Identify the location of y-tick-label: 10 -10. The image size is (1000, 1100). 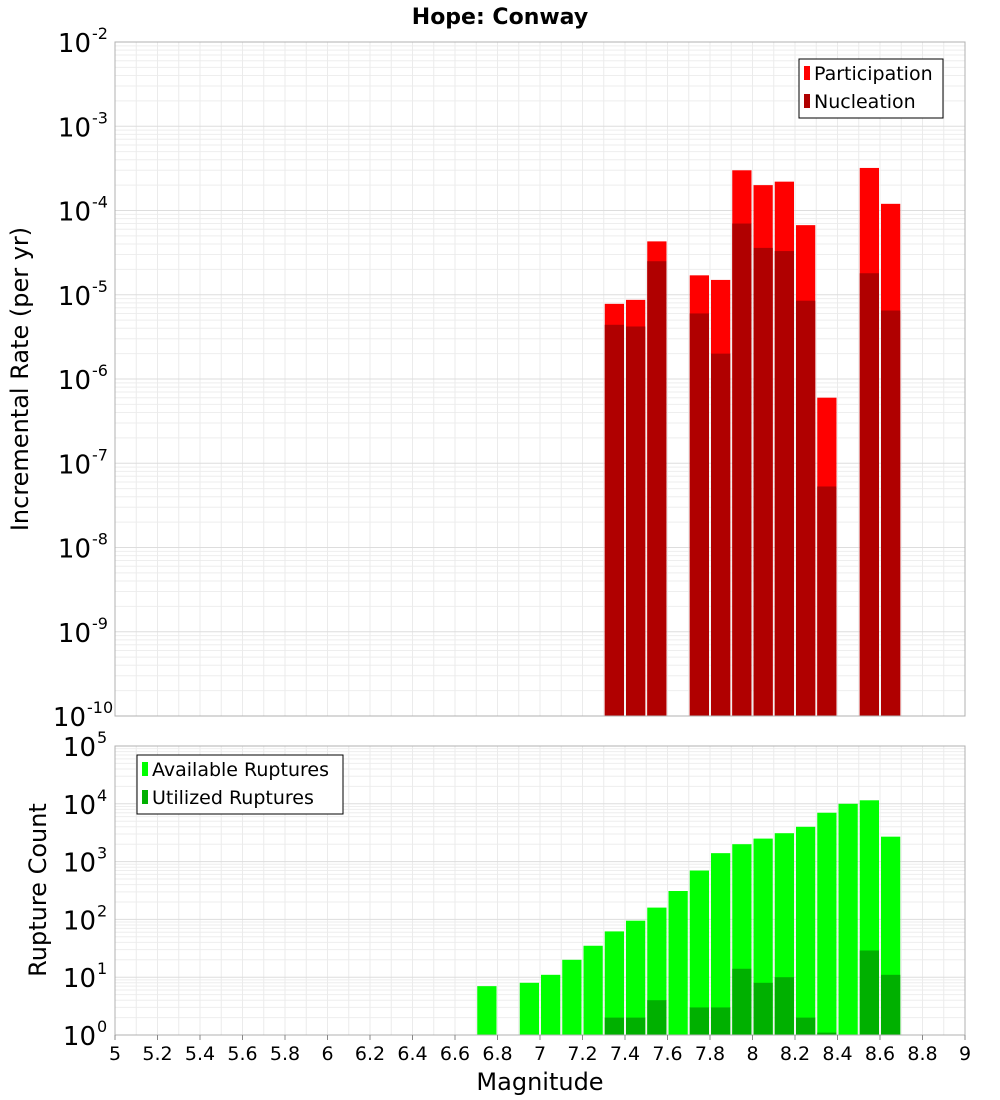
(83, 715).